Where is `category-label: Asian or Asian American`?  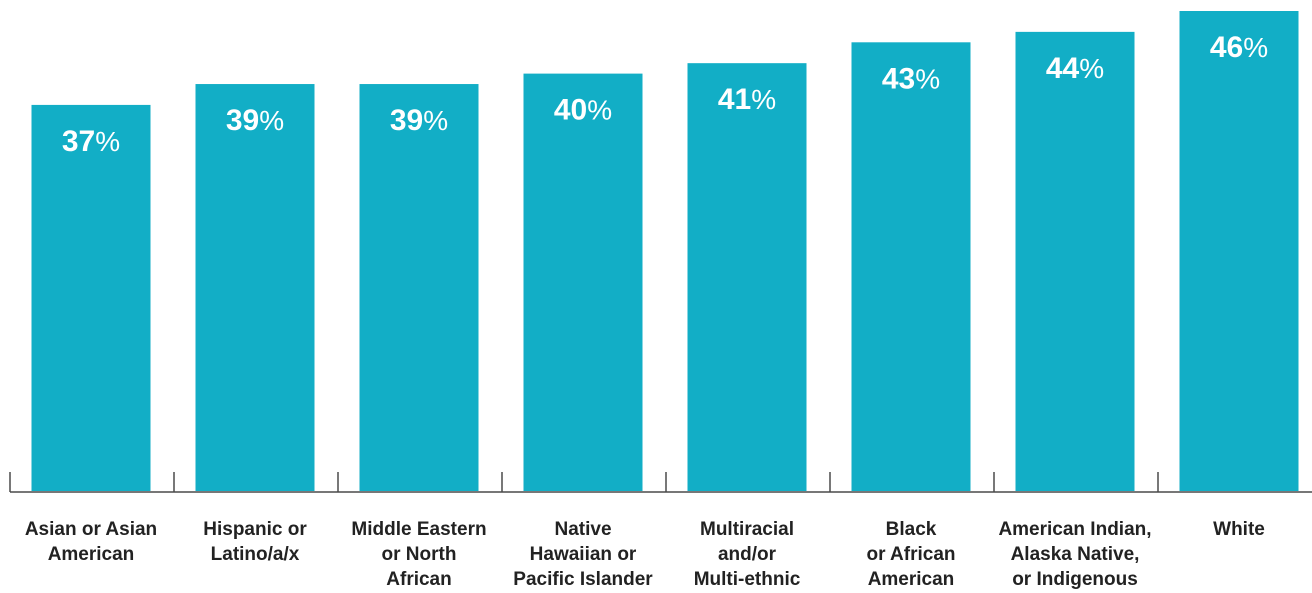 category-label: Asian or Asian American is located at coordinates (91, 542).